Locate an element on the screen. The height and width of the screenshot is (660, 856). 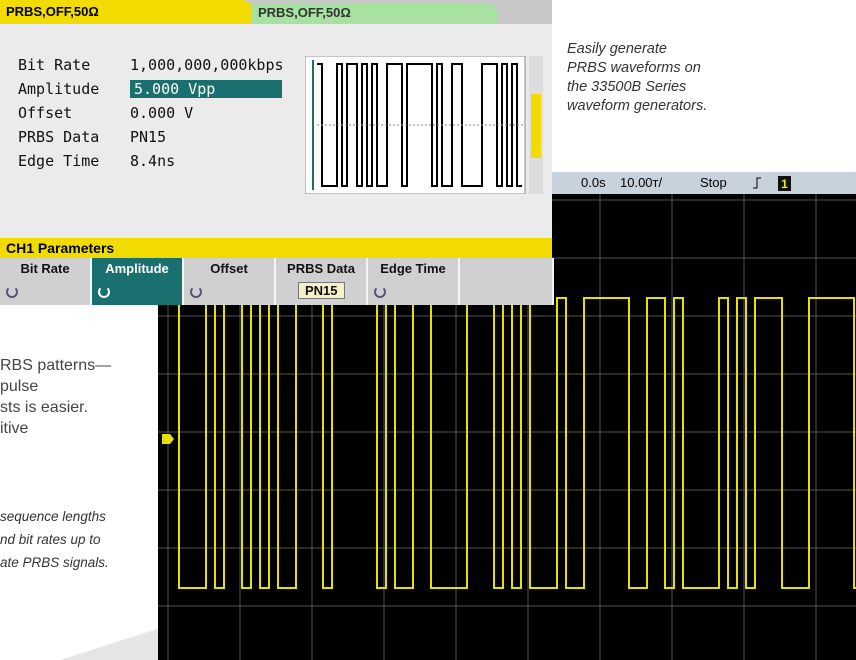
param-value: 0.000 V is located at coordinates (162, 113).